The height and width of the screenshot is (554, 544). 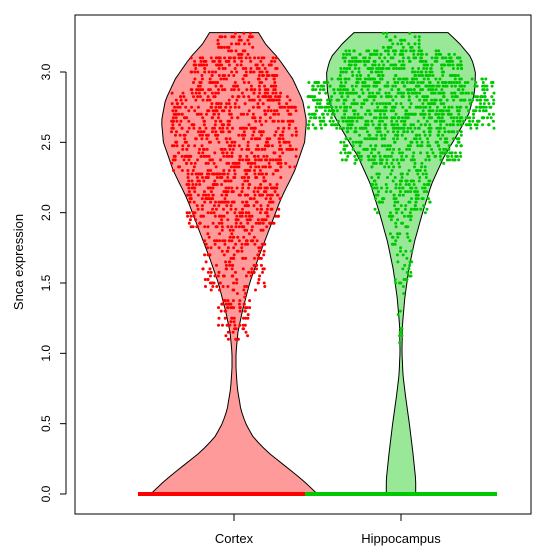 I want to click on y-tick-label: 3.0, so click(x=46, y=71).